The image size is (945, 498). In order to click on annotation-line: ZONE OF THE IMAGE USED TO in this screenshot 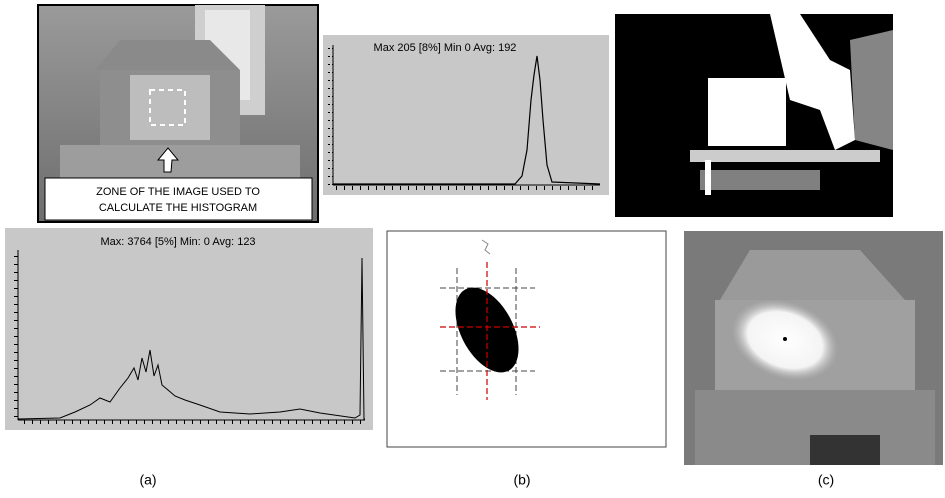, I will do `click(178, 192)`.